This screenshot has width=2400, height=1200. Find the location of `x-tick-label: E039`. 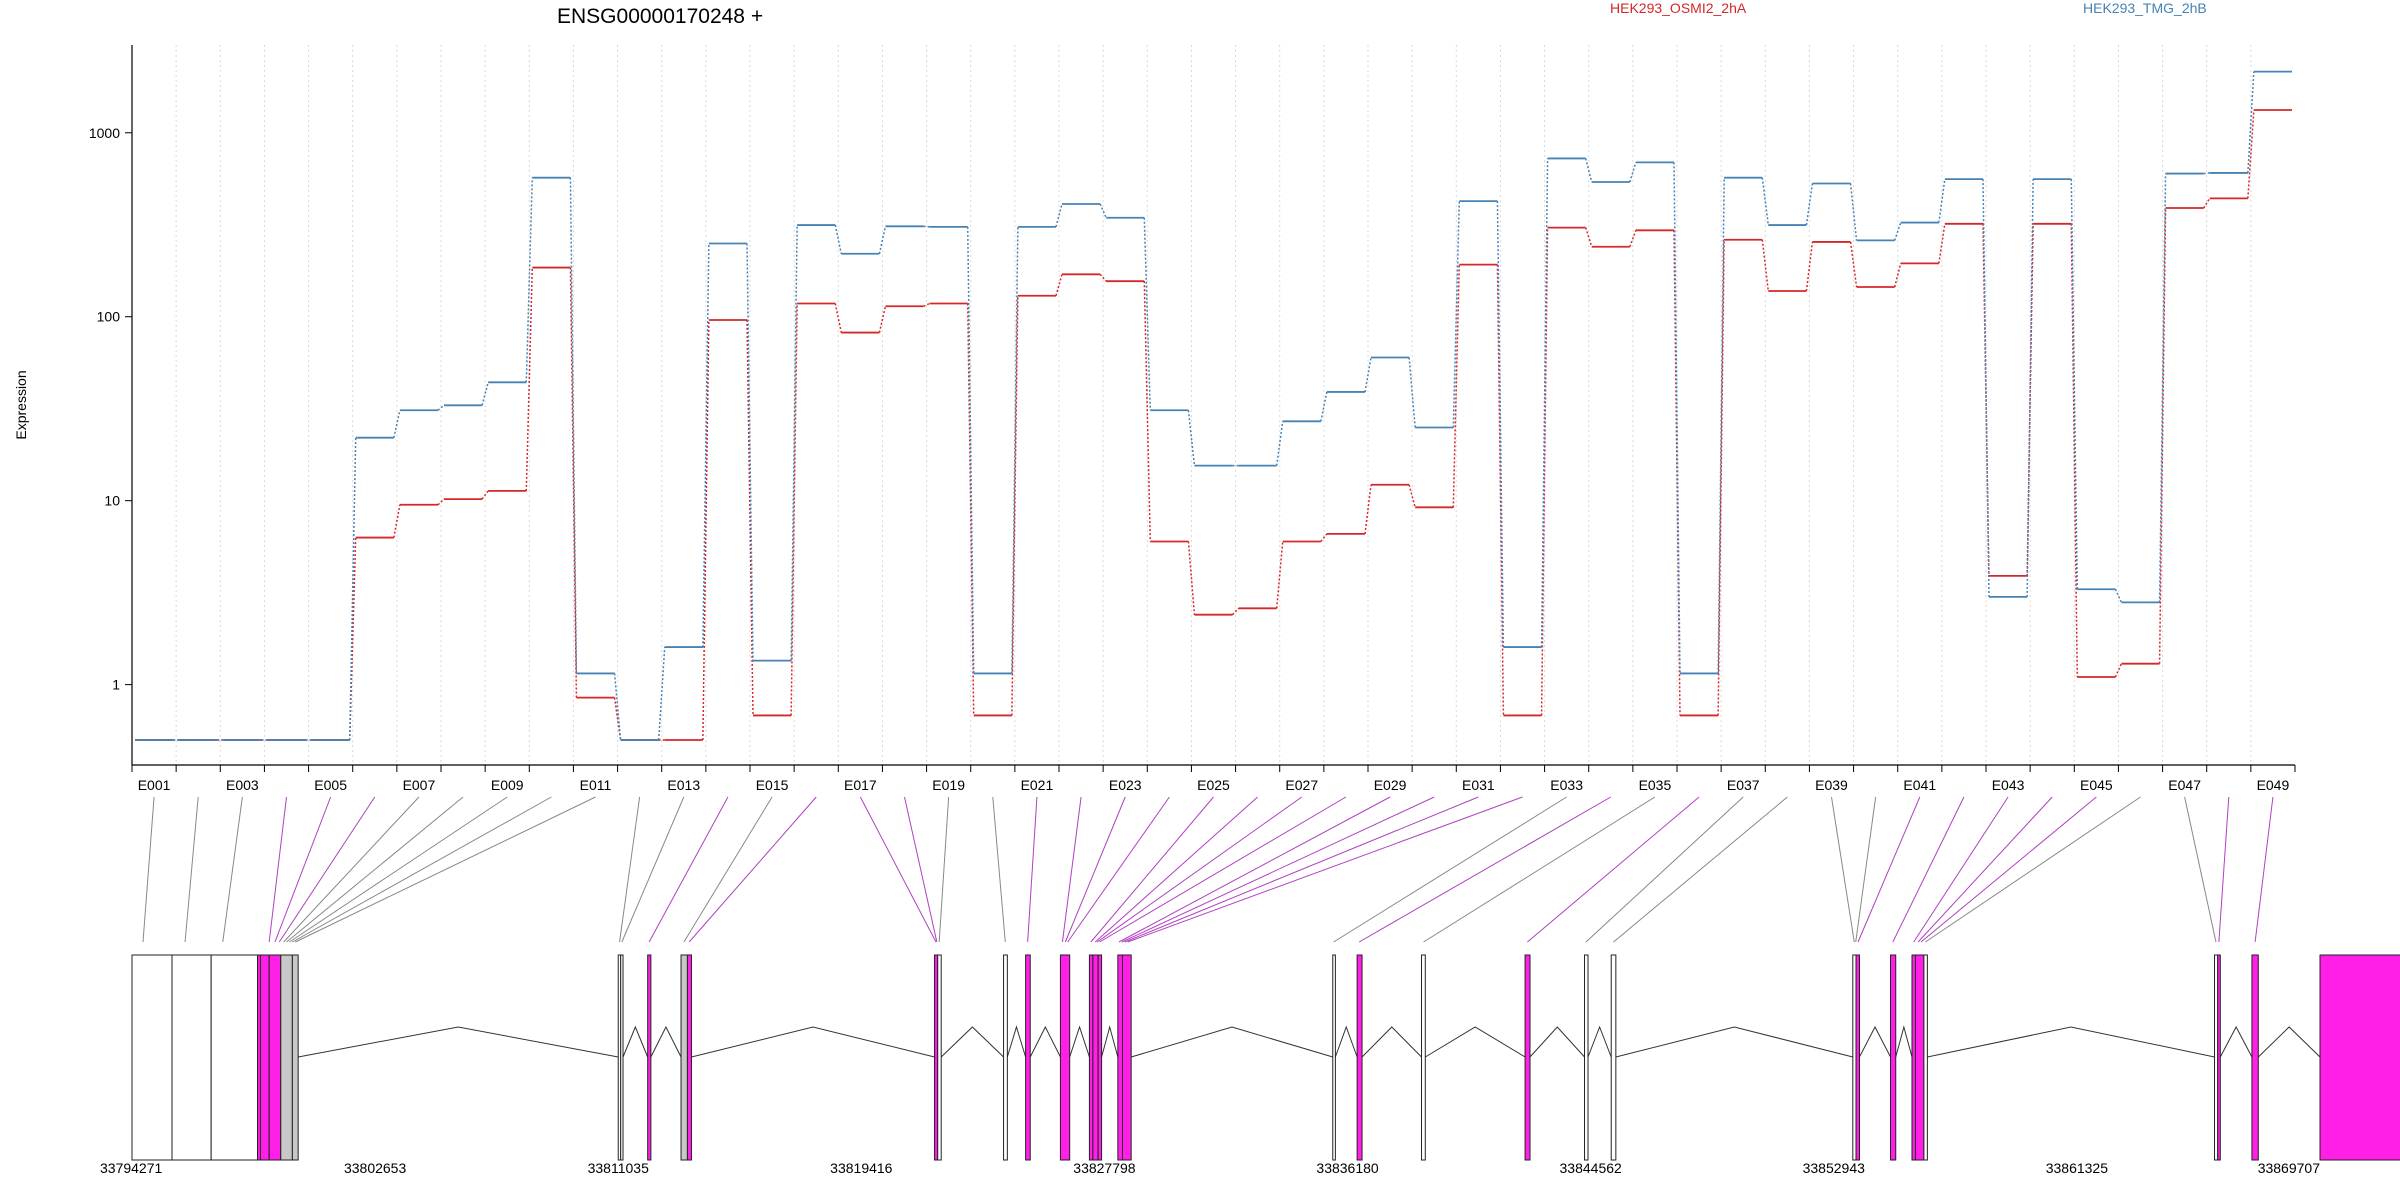

x-tick-label: E039 is located at coordinates (1831, 785).